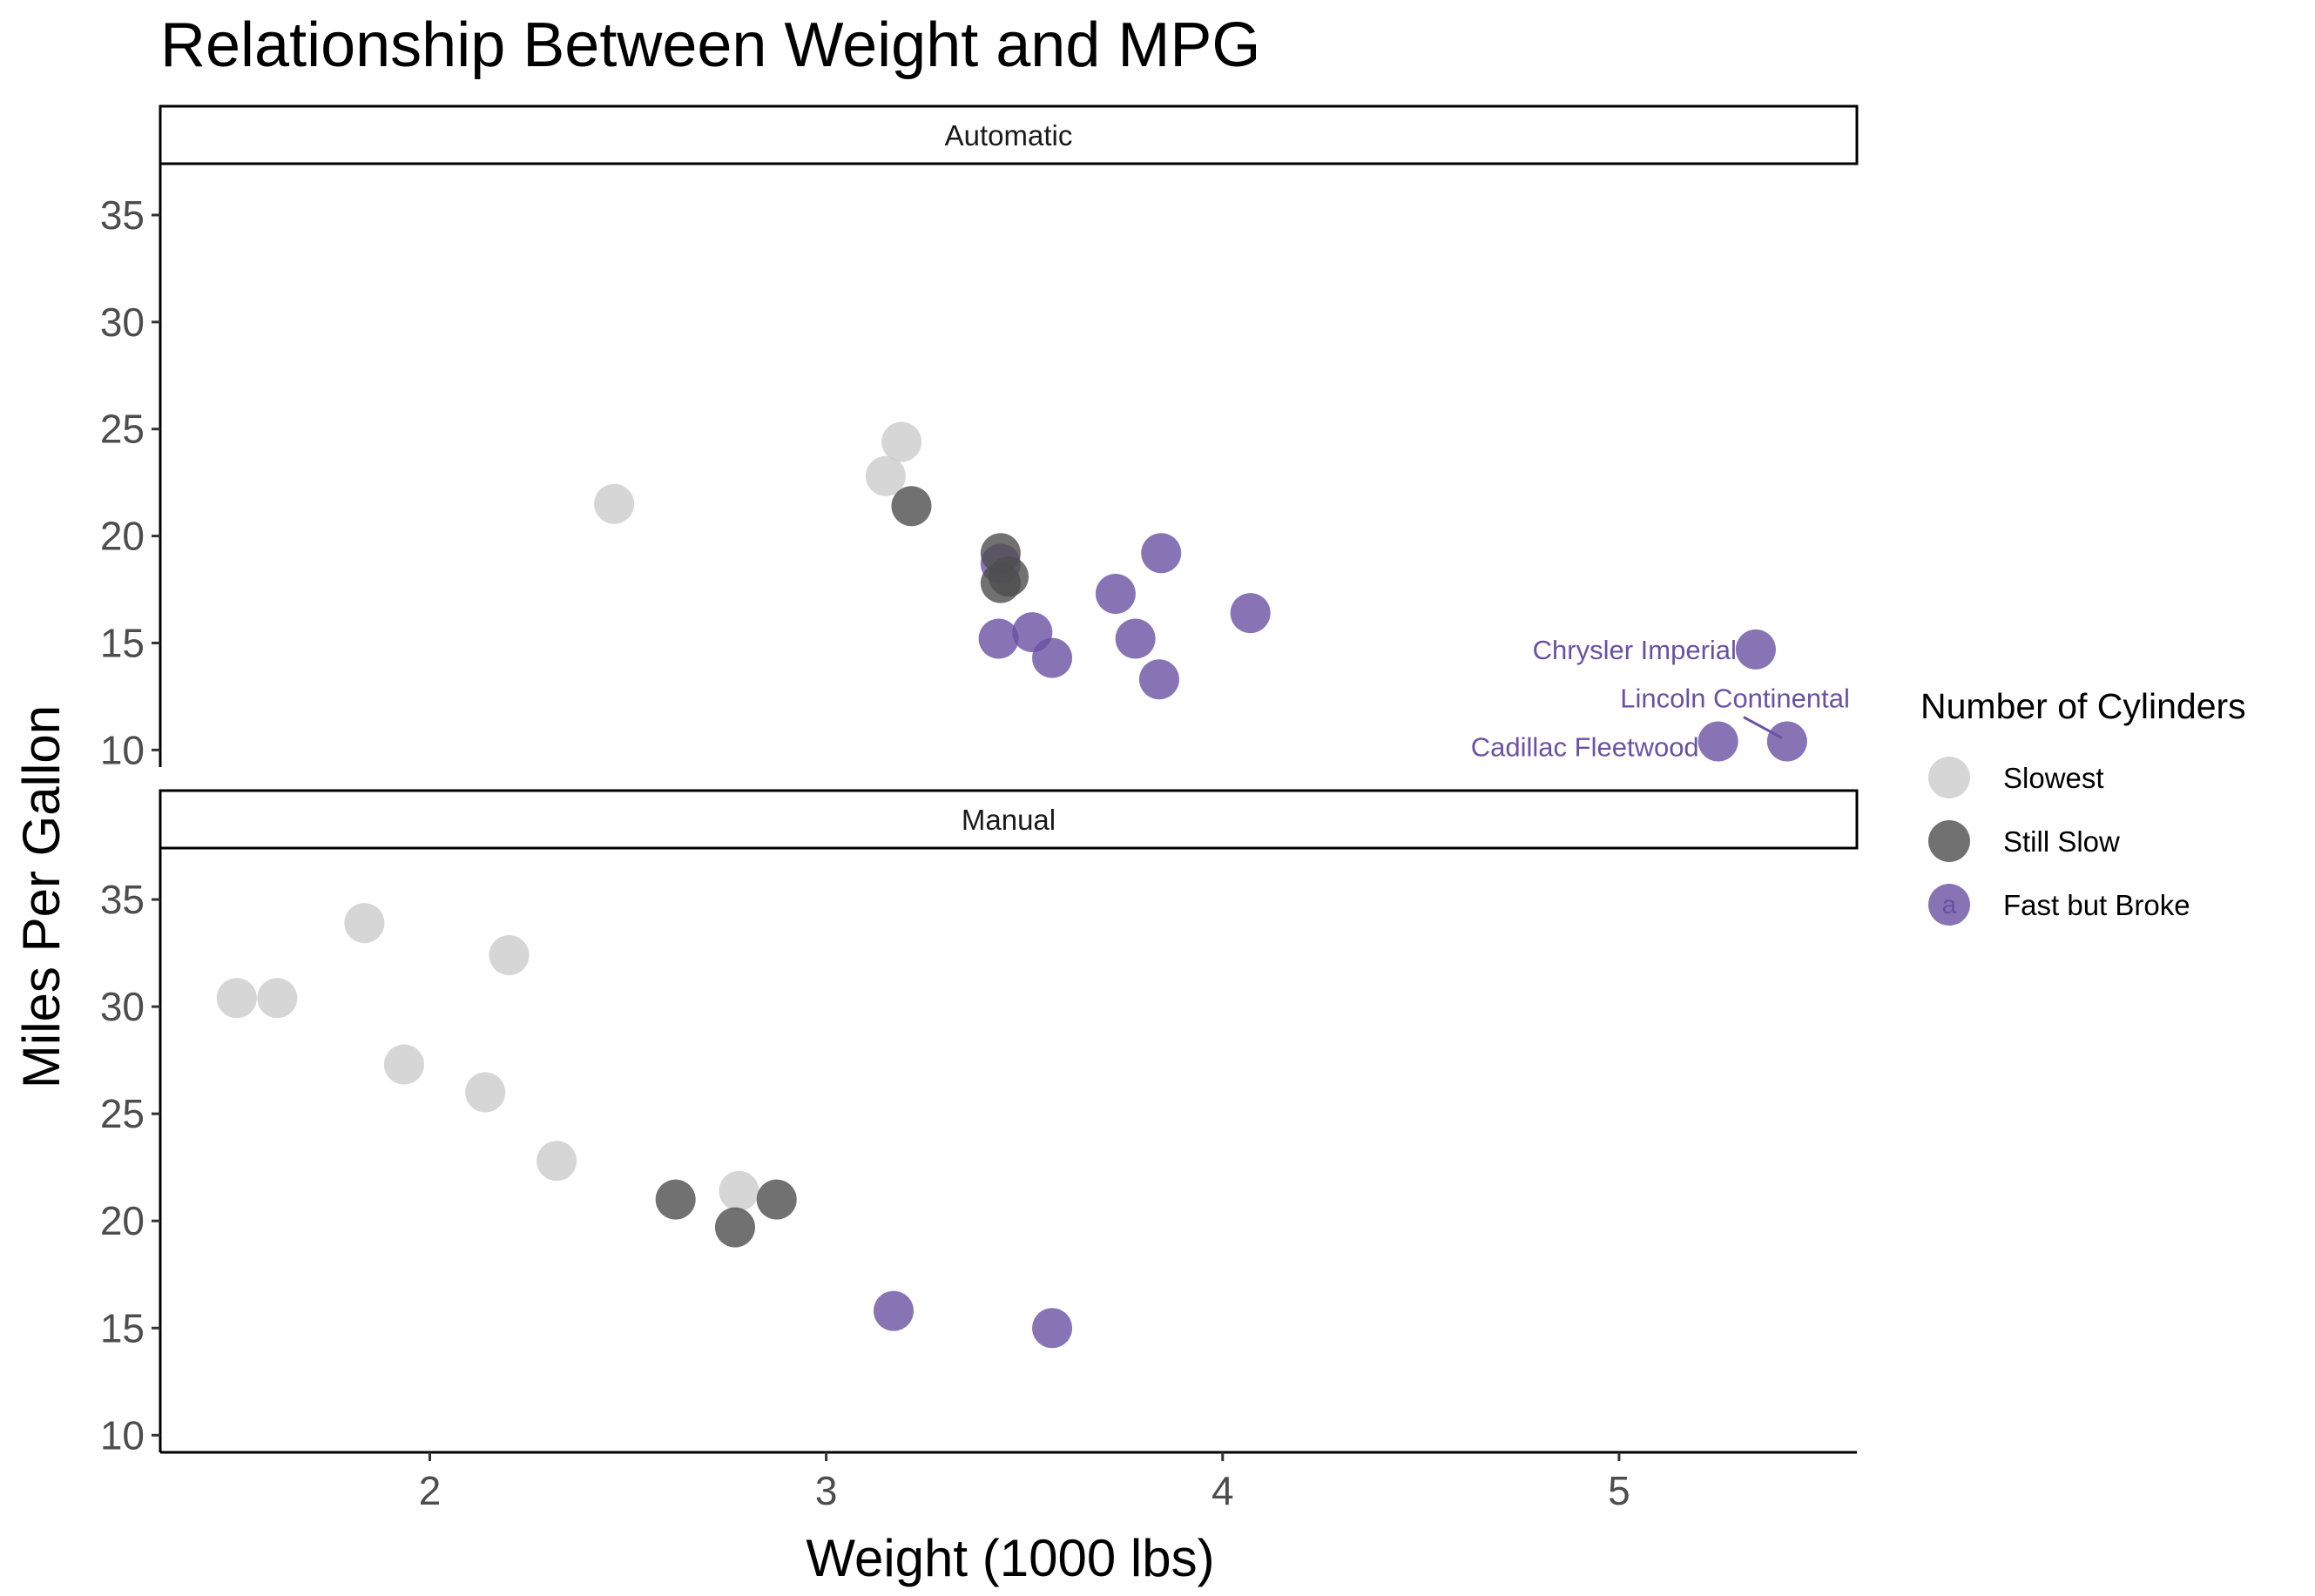  Describe the element at coordinates (1619, 1490) in the screenshot. I see `x-tick-label: 5` at that location.